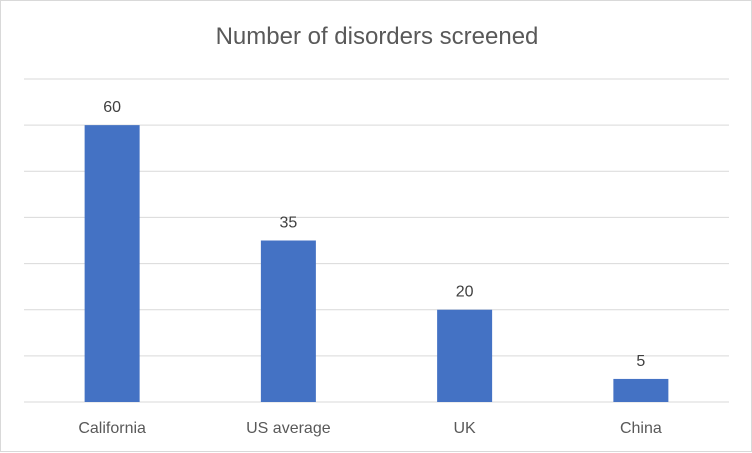  What do you see at coordinates (112, 428) in the screenshot?
I see `category-label: California` at bounding box center [112, 428].